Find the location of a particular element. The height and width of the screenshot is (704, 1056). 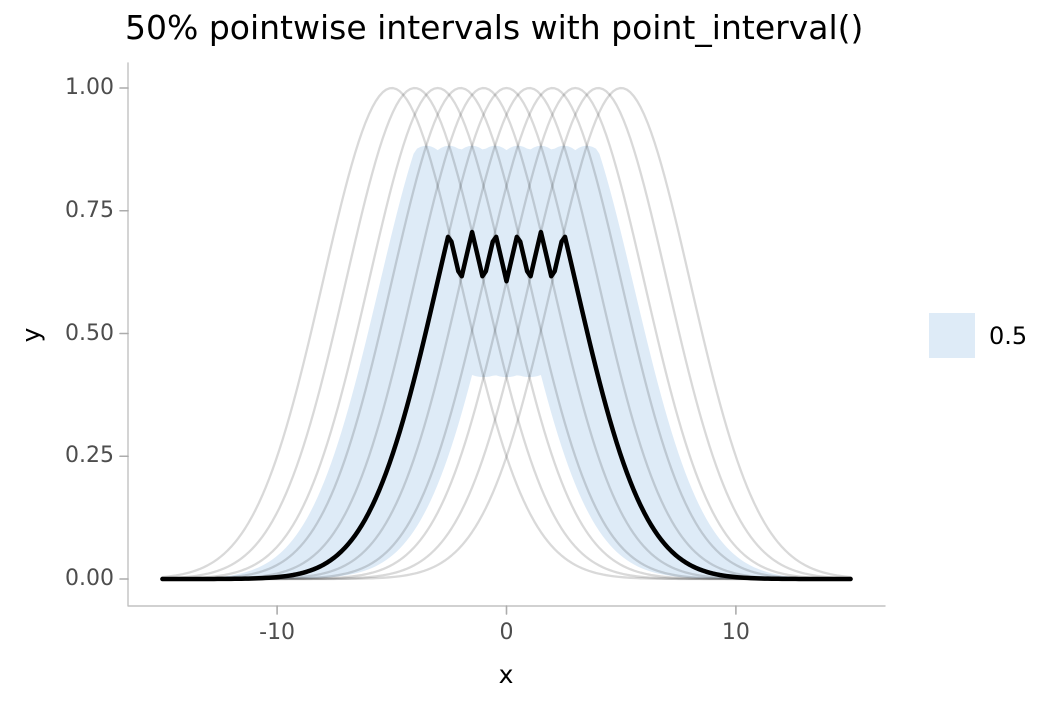

x-axis-title: x is located at coordinates (506, 674).